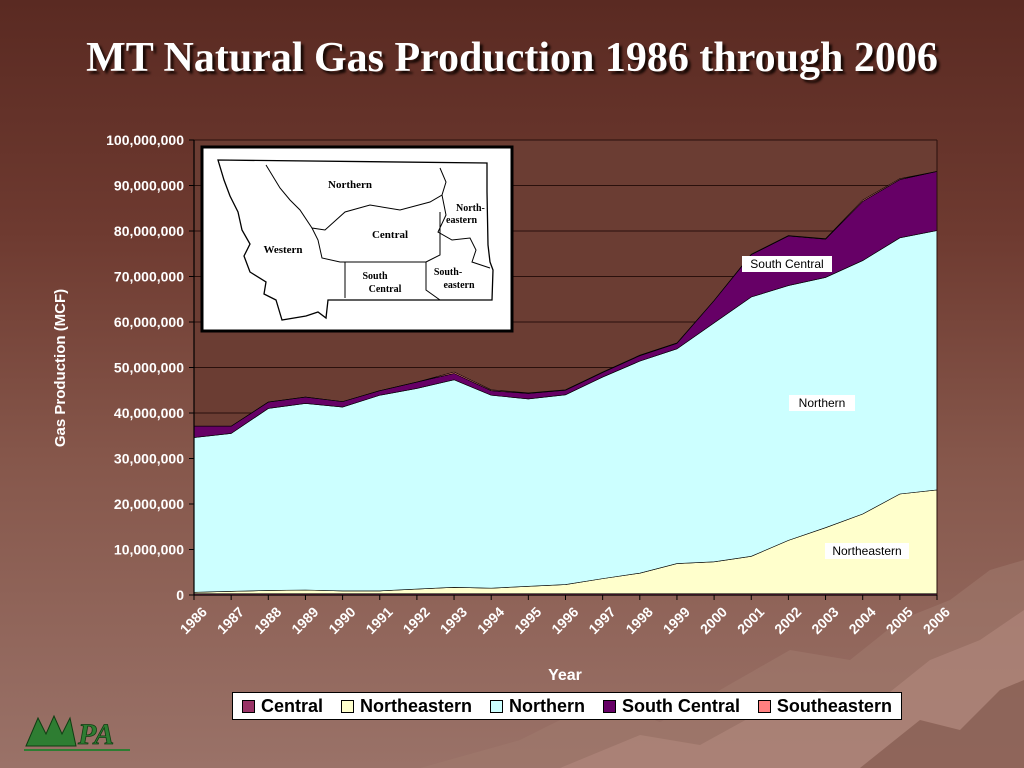 This screenshot has height=768, width=1024. What do you see at coordinates (490, 620) in the screenshot?
I see `x-tick-label: 1994` at bounding box center [490, 620].